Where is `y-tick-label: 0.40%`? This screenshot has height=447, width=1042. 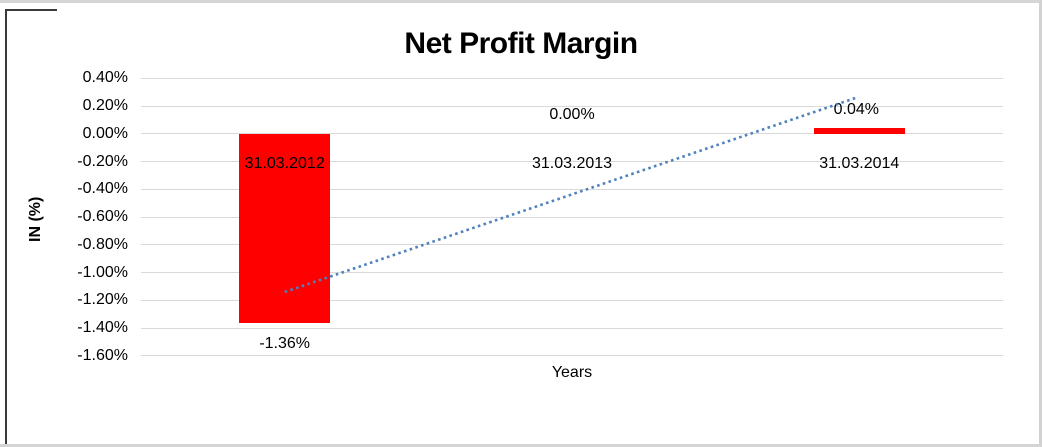
y-tick-label: 0.40% is located at coordinates (105, 78).